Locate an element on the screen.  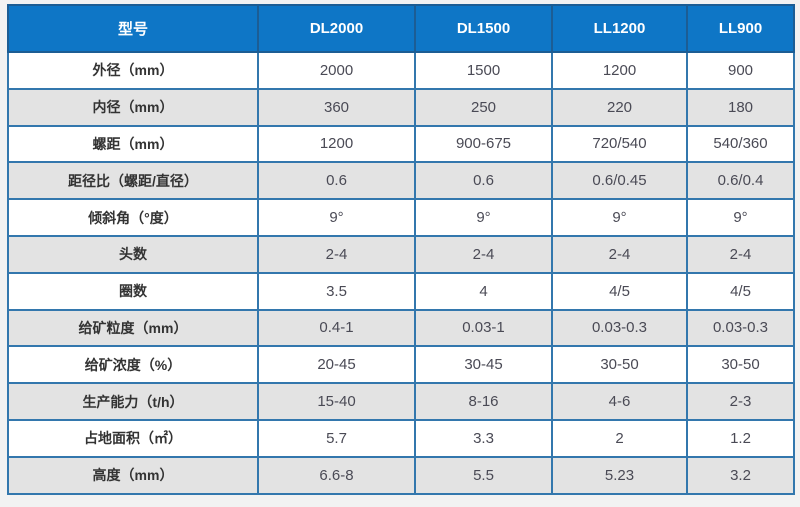
header-cell-ll900: LL900 is located at coordinates (740, 28).